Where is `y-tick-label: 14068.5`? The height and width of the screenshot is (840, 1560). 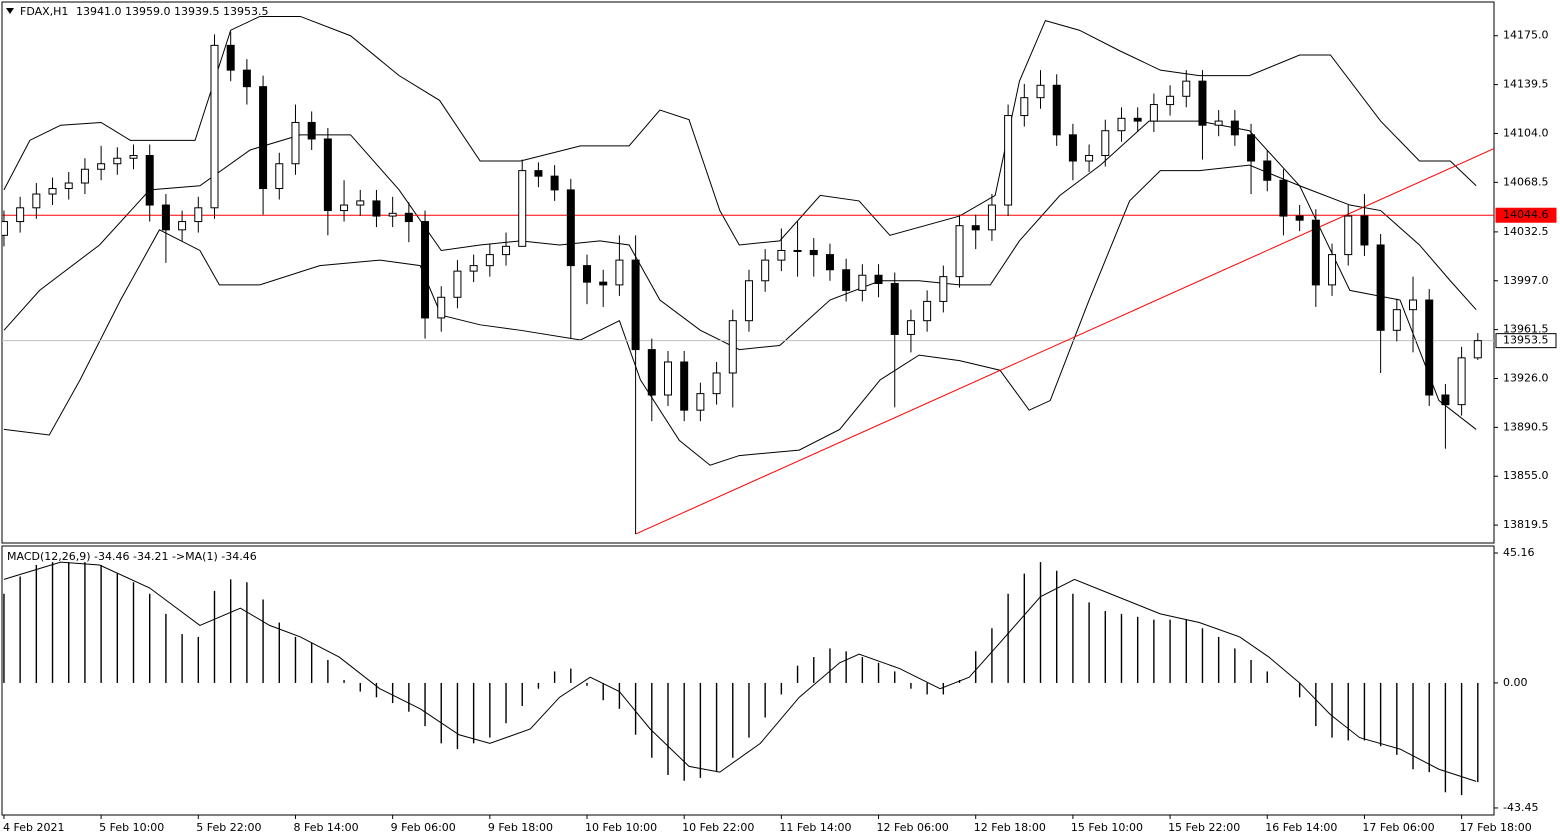 y-tick-label: 14068.5 is located at coordinates (1526, 181).